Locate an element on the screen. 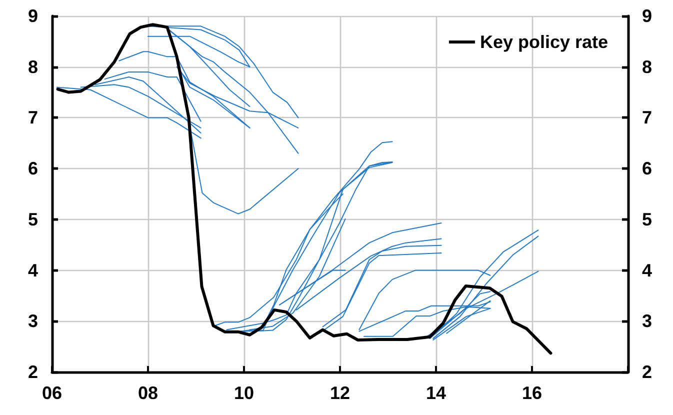 The width and height of the screenshot is (673, 415). y2-tick-label: 5 is located at coordinates (647, 219).